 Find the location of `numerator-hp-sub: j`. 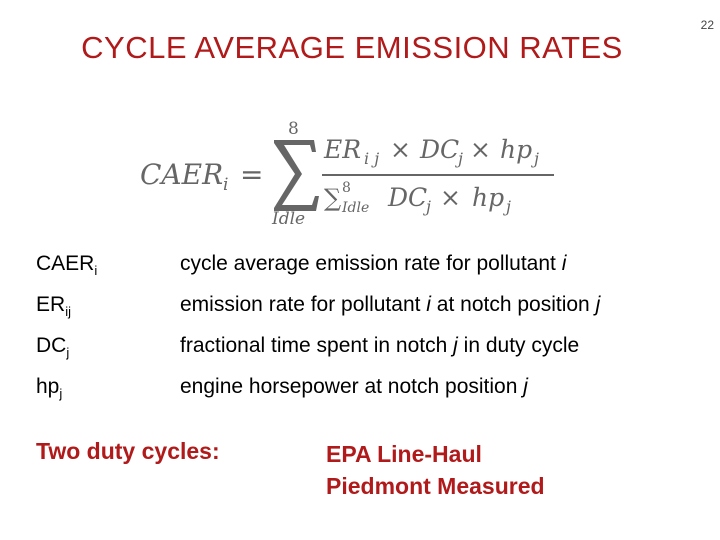

numerator-hp-sub: j is located at coordinates (535, 158).